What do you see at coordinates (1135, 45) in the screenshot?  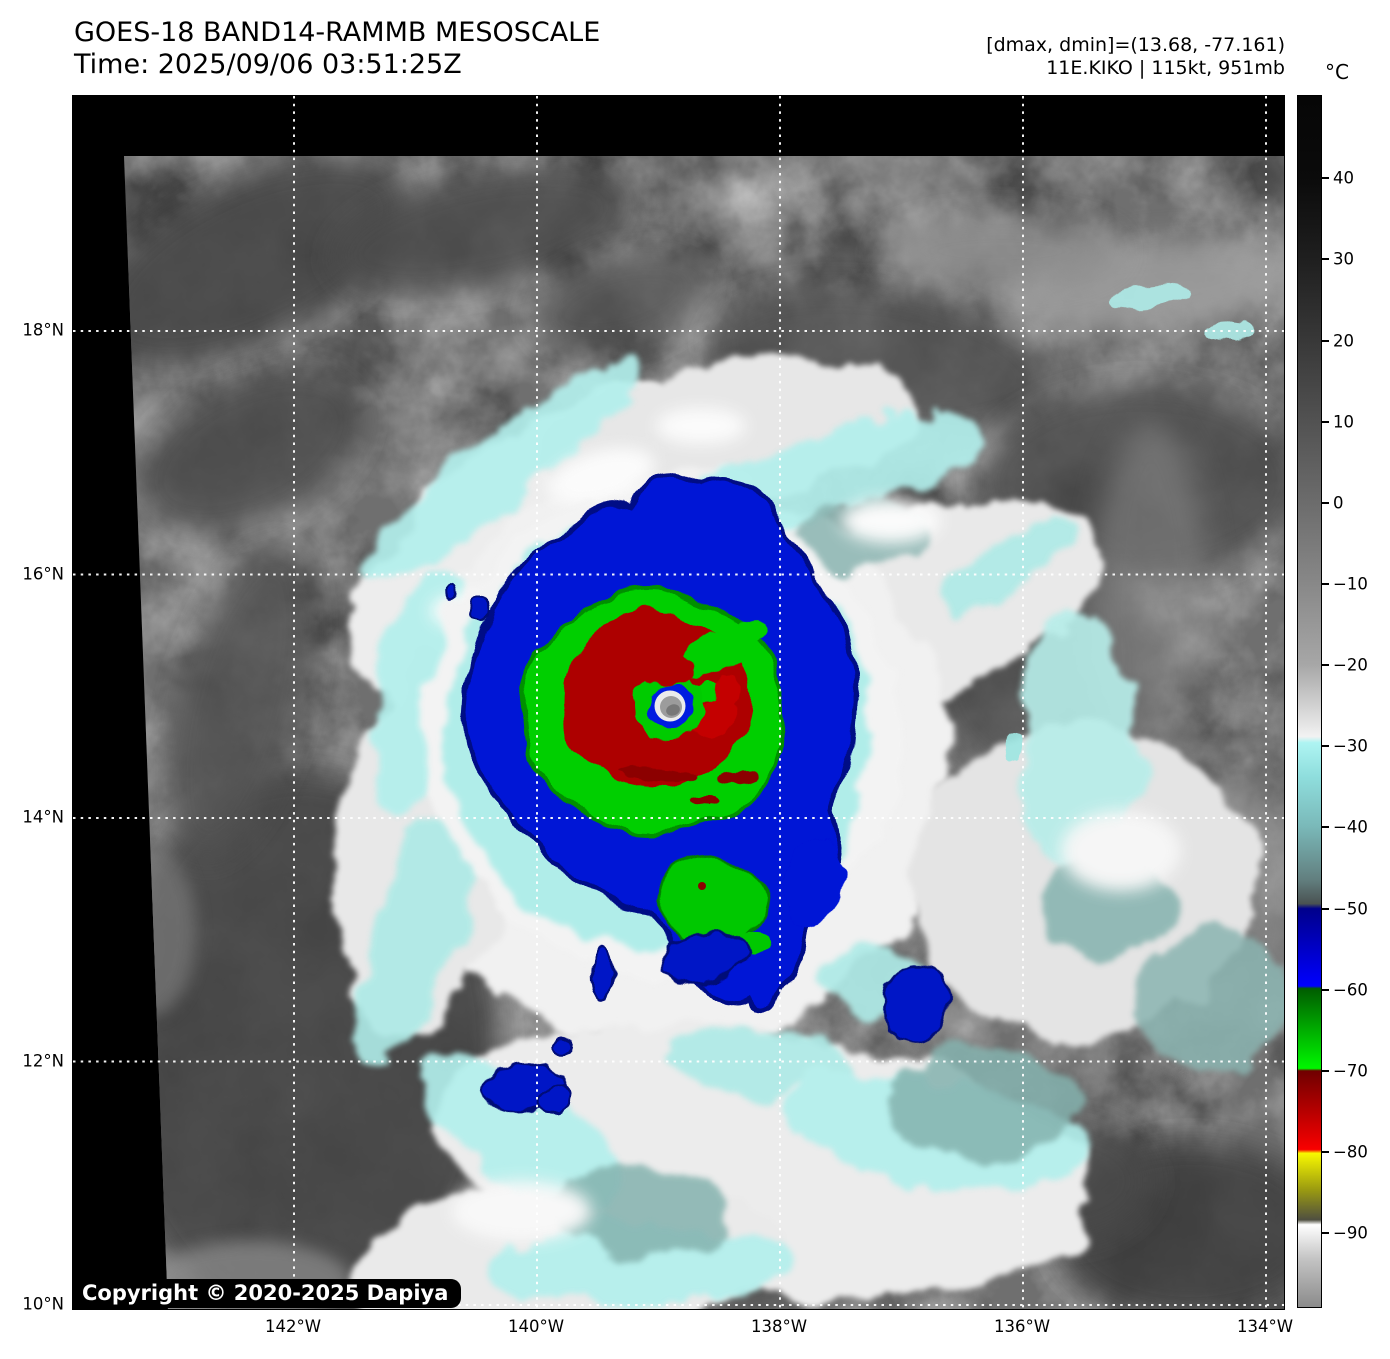 I see `dmax-dmin-line: [dmax, dmin]=(13.68, -77.161)` at bounding box center [1135, 45].